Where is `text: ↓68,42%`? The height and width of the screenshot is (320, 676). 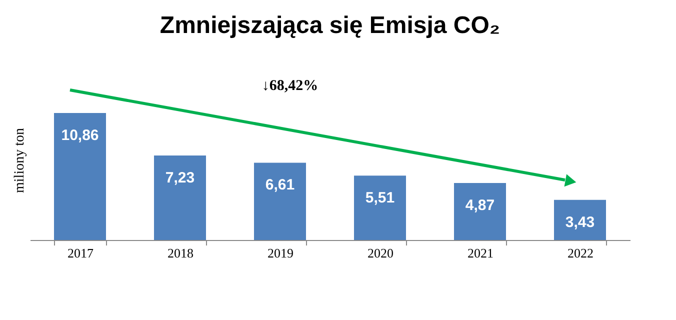
text: ↓68,42% is located at coordinates (290, 86).